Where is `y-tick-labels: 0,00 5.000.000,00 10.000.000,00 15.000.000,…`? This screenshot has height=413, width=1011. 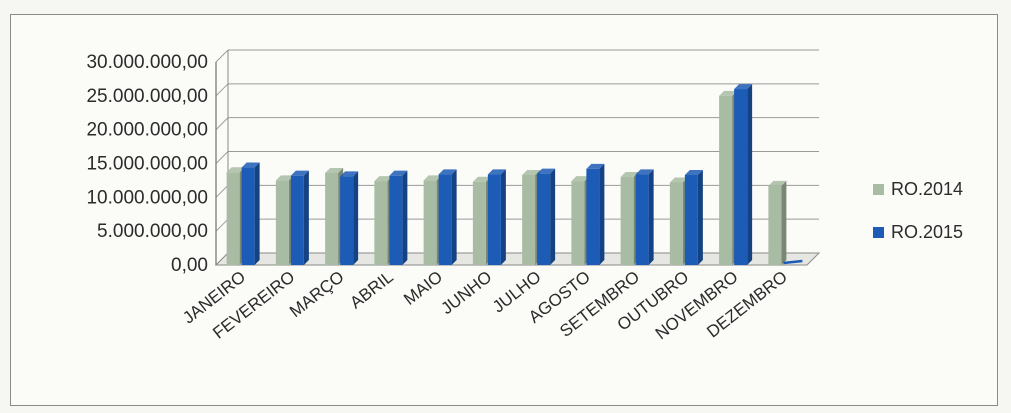 y-tick-labels: 0,00 5.000.000,00 10.000.000,00 15.000.000,… is located at coordinates (147, 164).